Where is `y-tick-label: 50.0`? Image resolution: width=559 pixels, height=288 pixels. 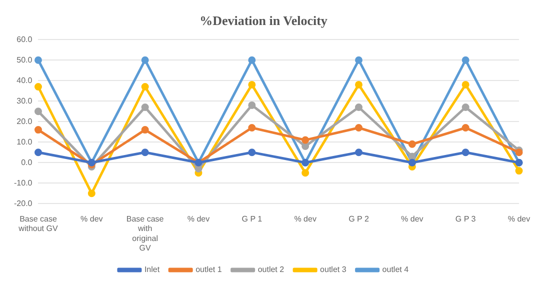 y-tick-label: 50.0 is located at coordinates (24, 59).